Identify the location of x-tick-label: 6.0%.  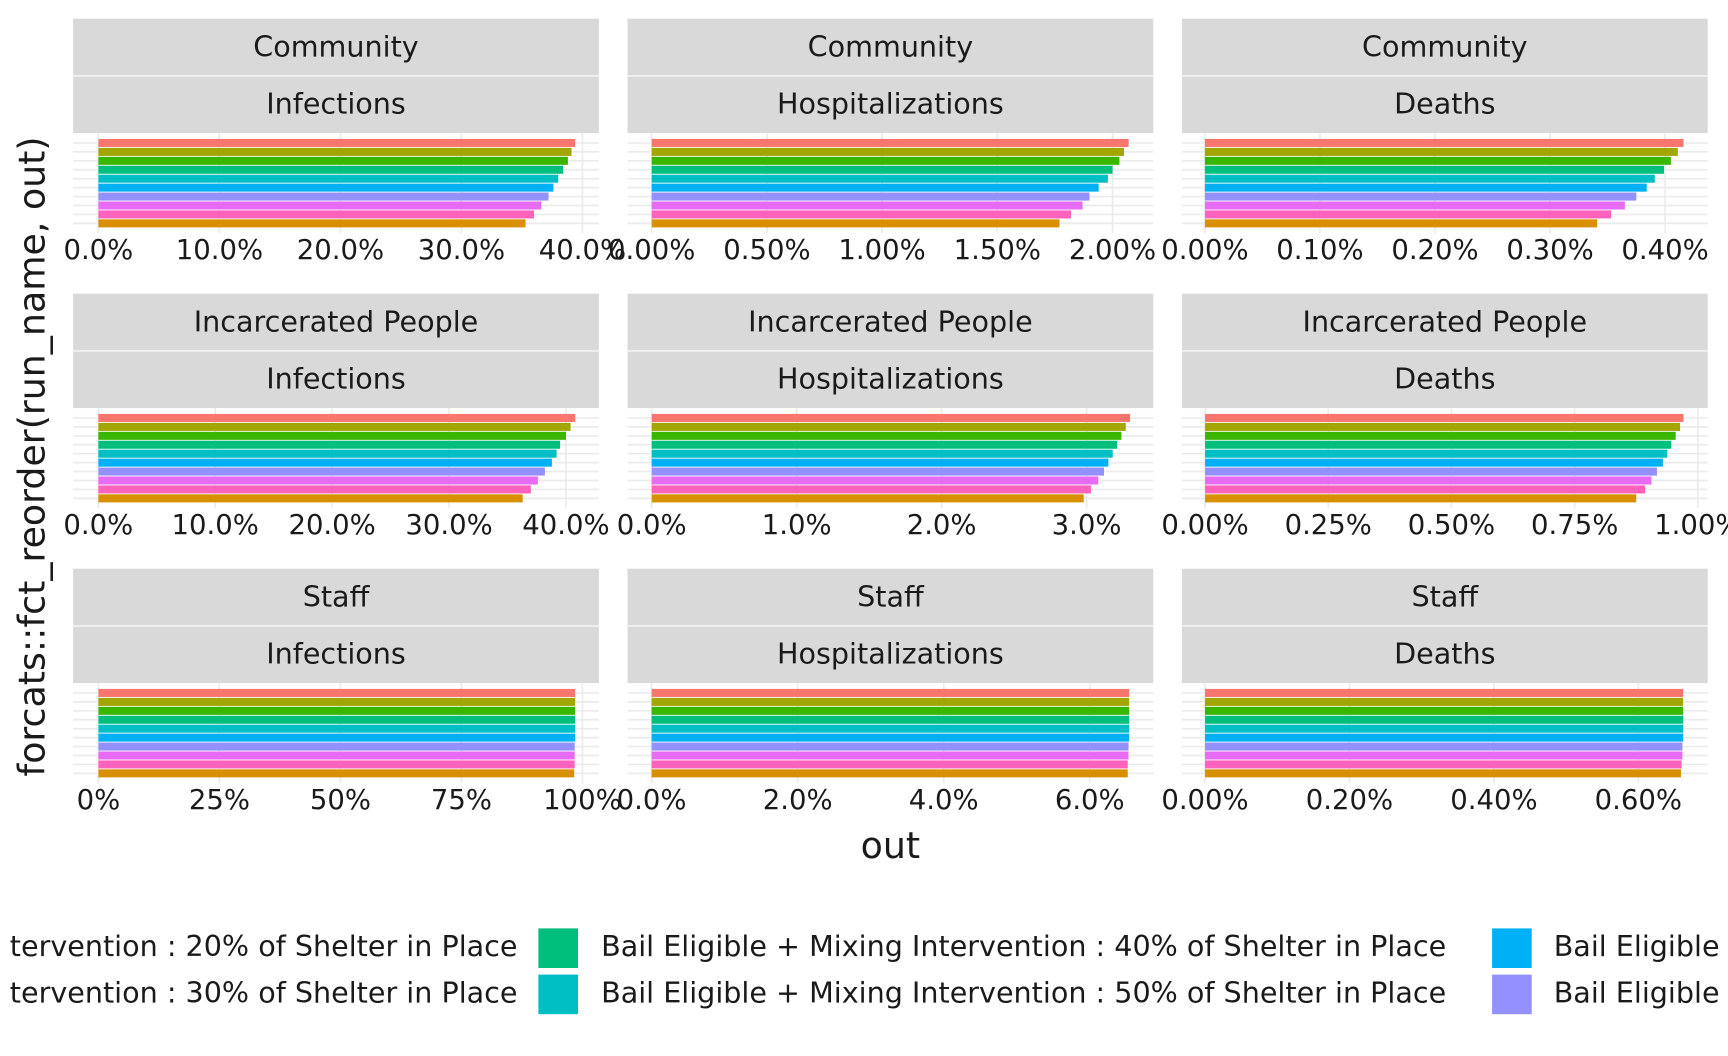
(1090, 800).